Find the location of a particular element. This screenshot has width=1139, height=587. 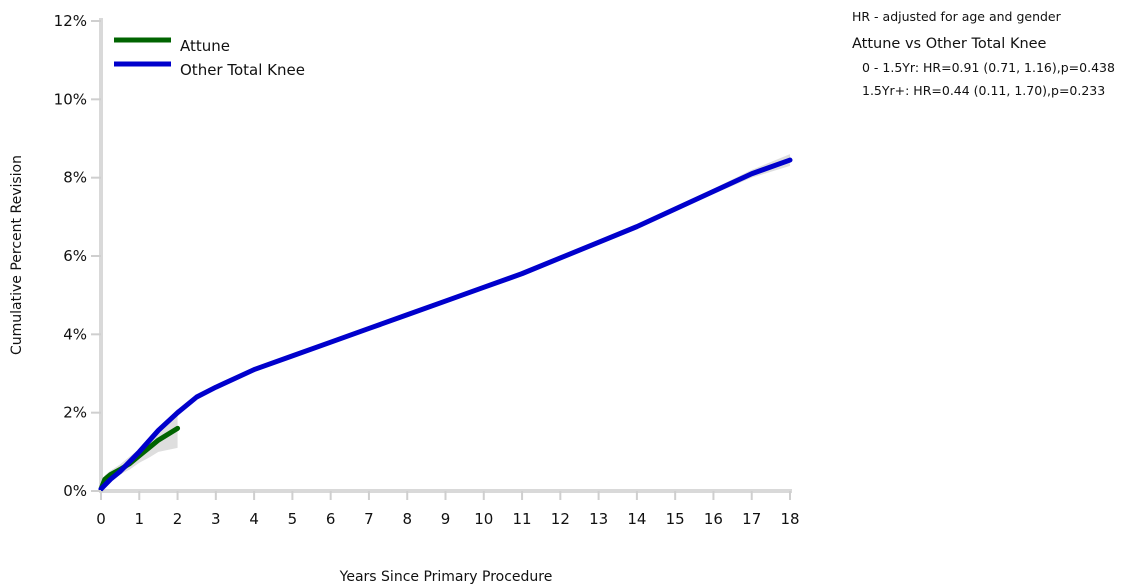

hr-adjustment-note: HR - adjusted for age and gender is located at coordinates (956, 16).